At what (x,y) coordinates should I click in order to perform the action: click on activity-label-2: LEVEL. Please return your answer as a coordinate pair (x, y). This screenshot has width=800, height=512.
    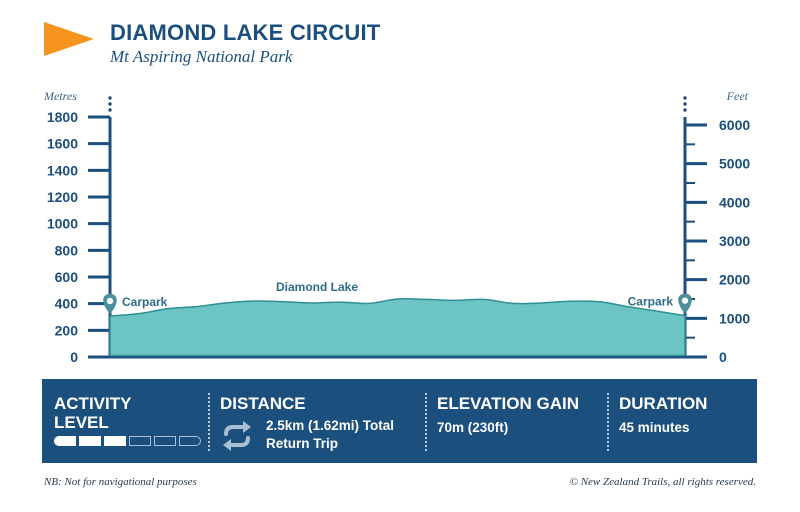
    Looking at the image, I should click on (81, 422).